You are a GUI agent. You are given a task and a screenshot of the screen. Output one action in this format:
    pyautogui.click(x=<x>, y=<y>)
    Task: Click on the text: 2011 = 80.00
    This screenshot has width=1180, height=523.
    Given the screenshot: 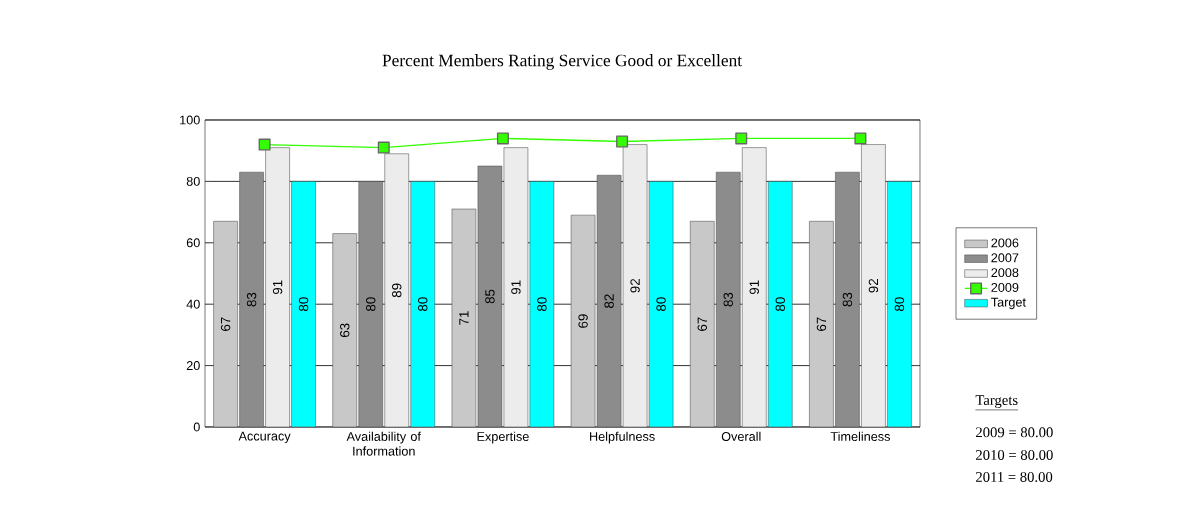 What is the action you would take?
    pyautogui.click(x=1014, y=477)
    